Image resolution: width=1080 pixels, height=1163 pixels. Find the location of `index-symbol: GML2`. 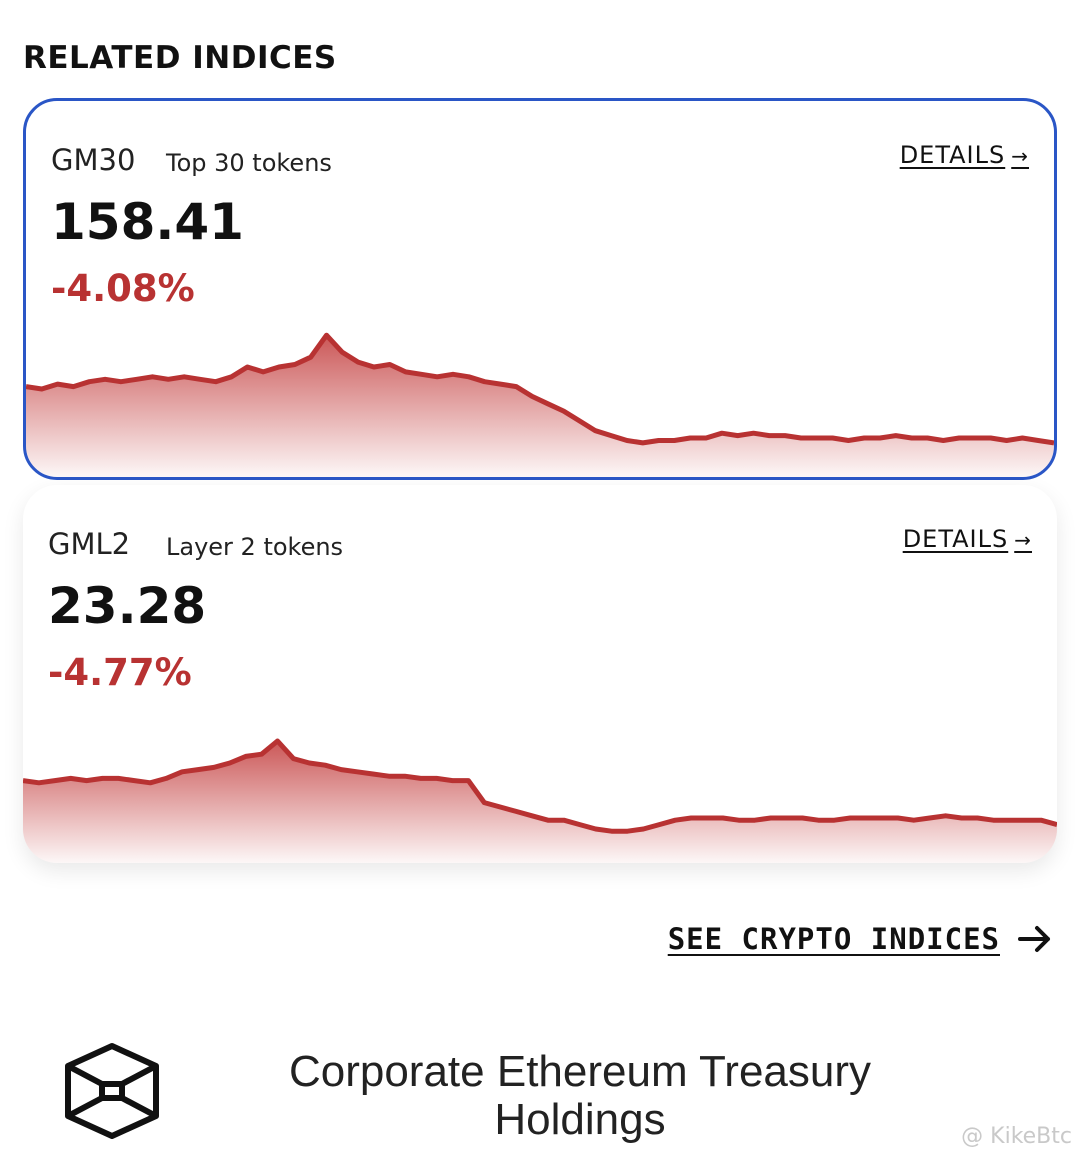

index-symbol: GML2 is located at coordinates (89, 544).